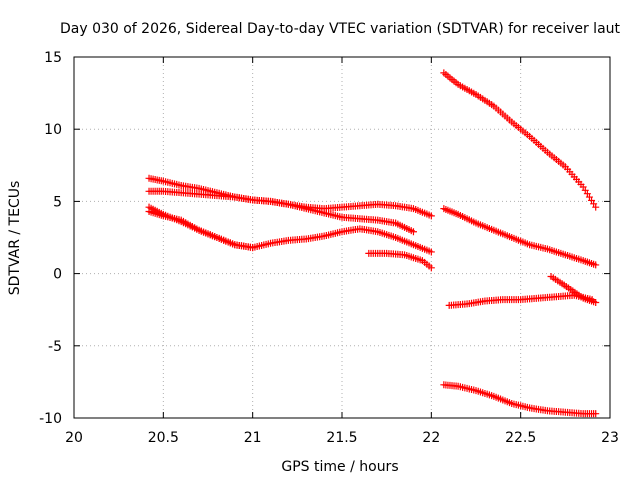 This screenshot has height=480, width=640. Describe the element at coordinates (253, 438) in the screenshot. I see `x-tick-label: 21` at that location.